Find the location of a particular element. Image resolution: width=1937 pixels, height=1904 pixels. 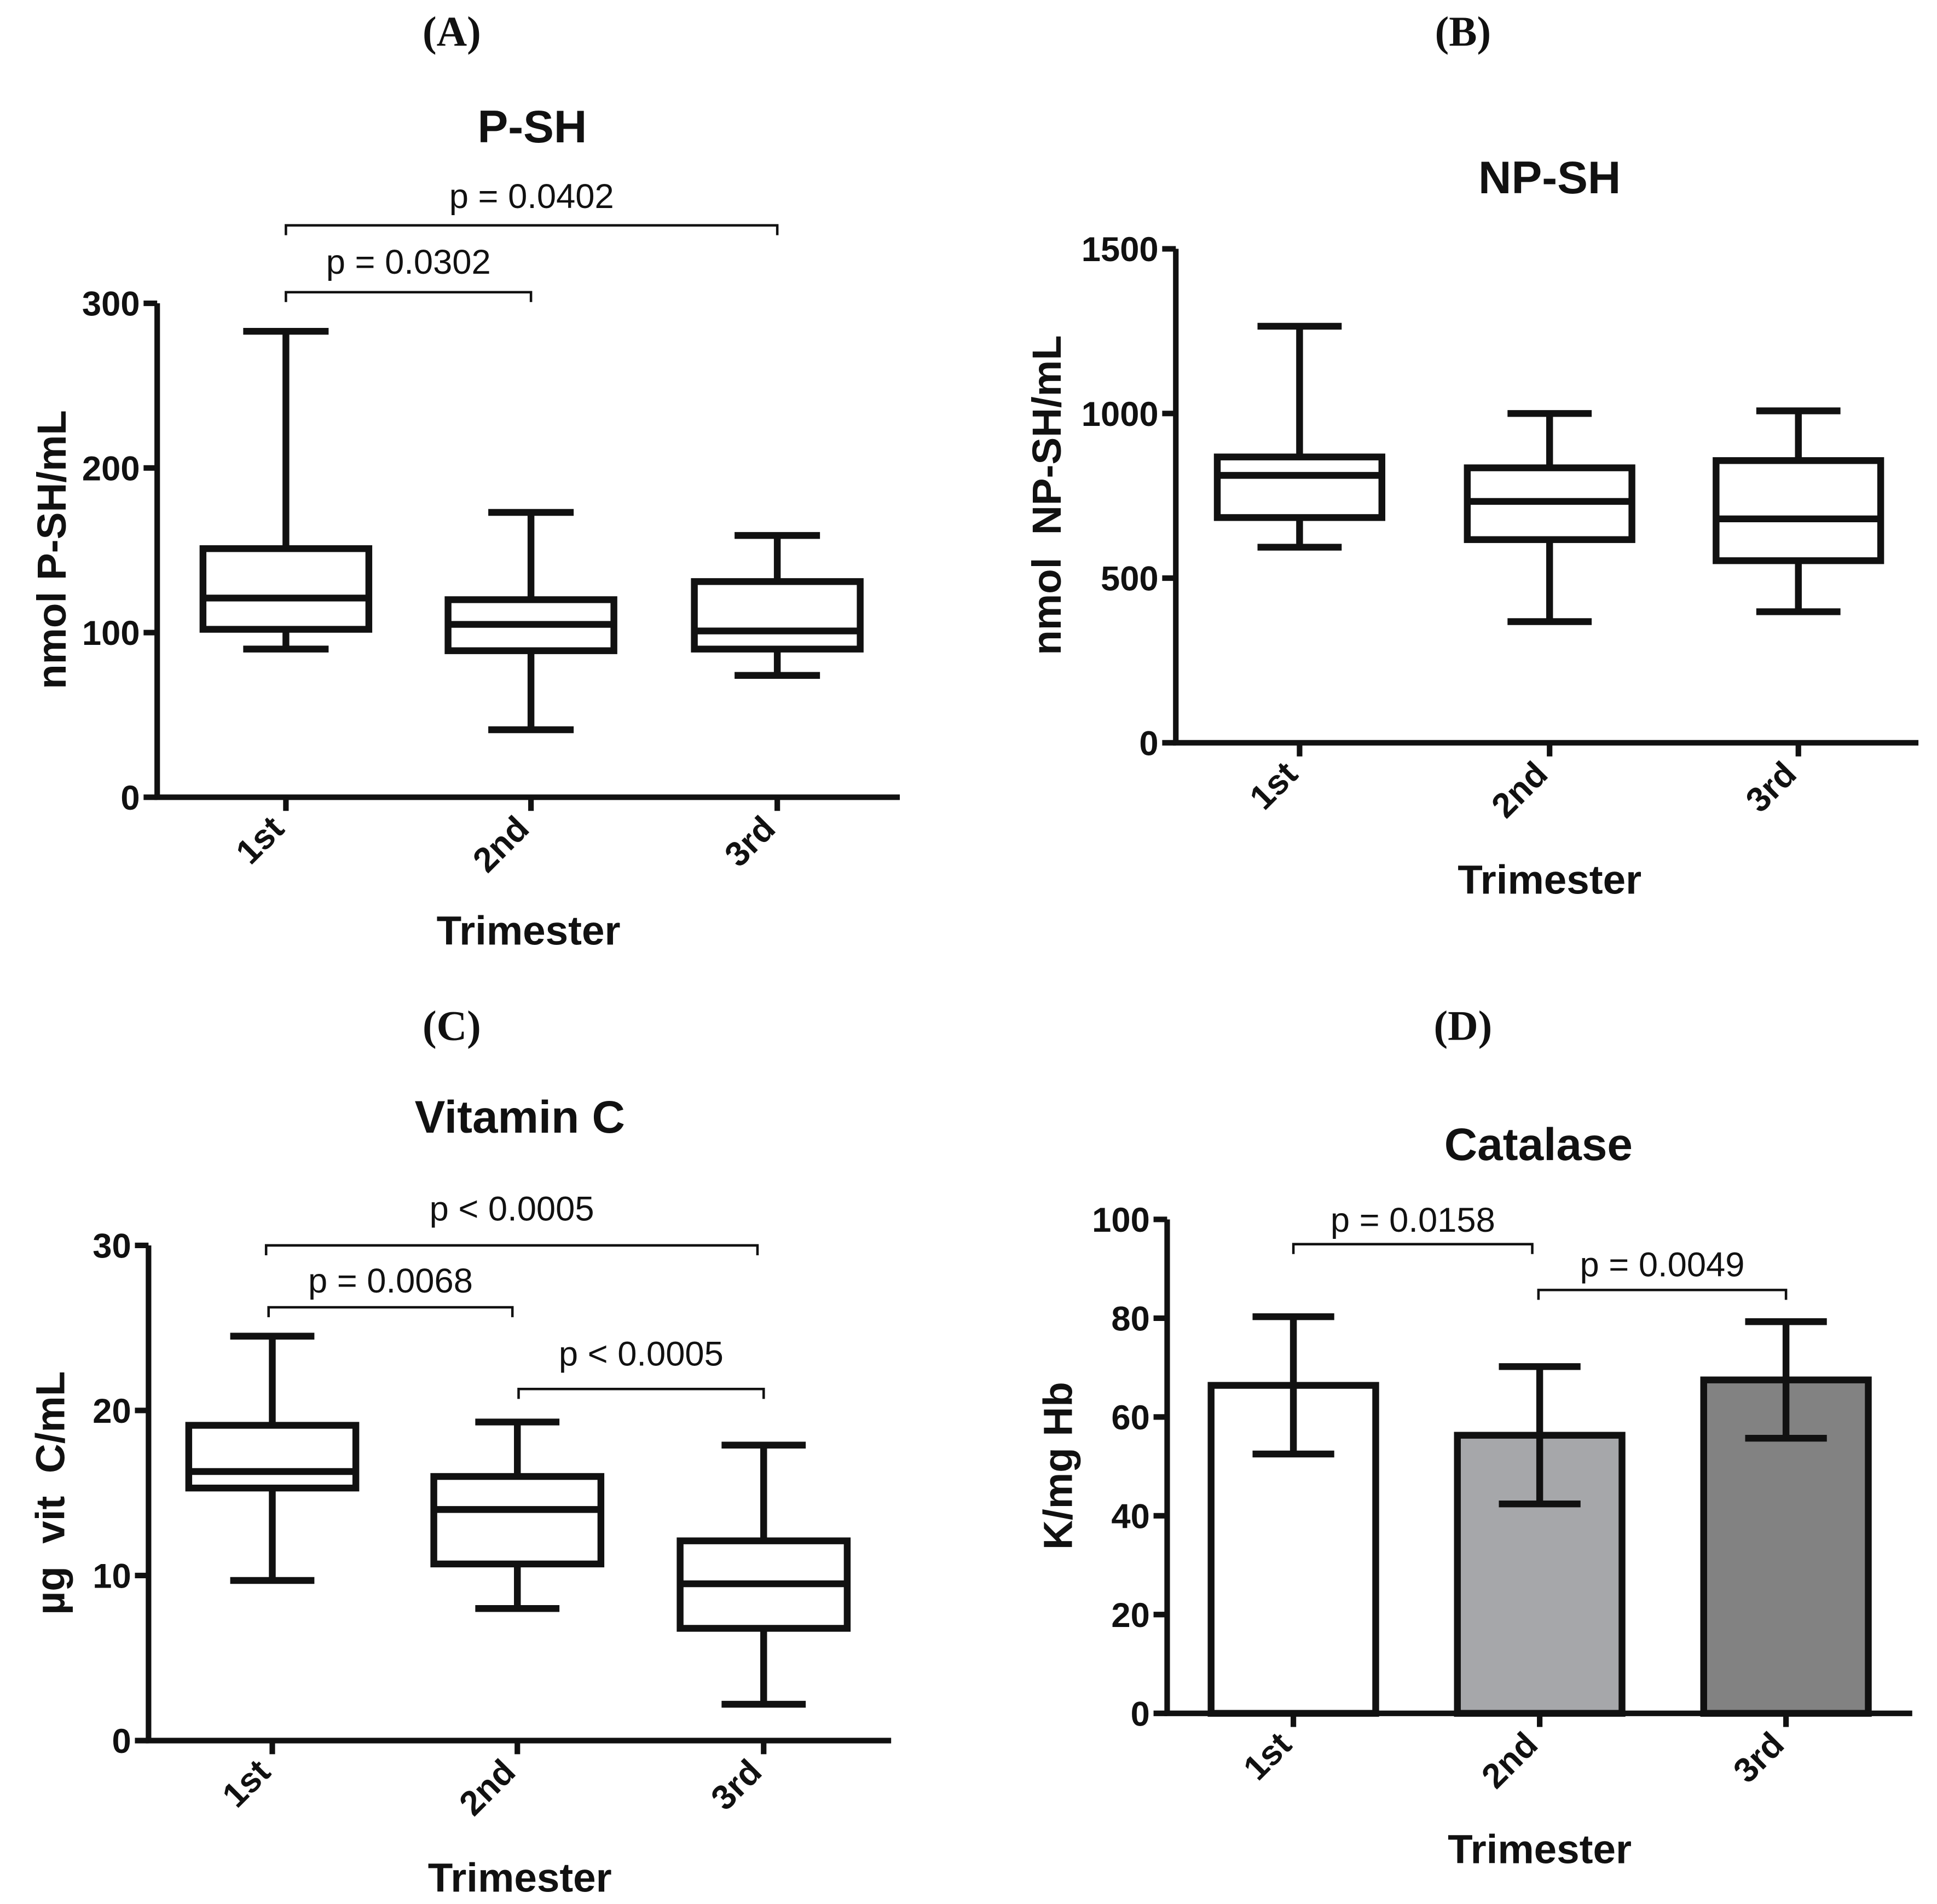

significance-bracket: p = 0.0158 is located at coordinates (1413, 1227).